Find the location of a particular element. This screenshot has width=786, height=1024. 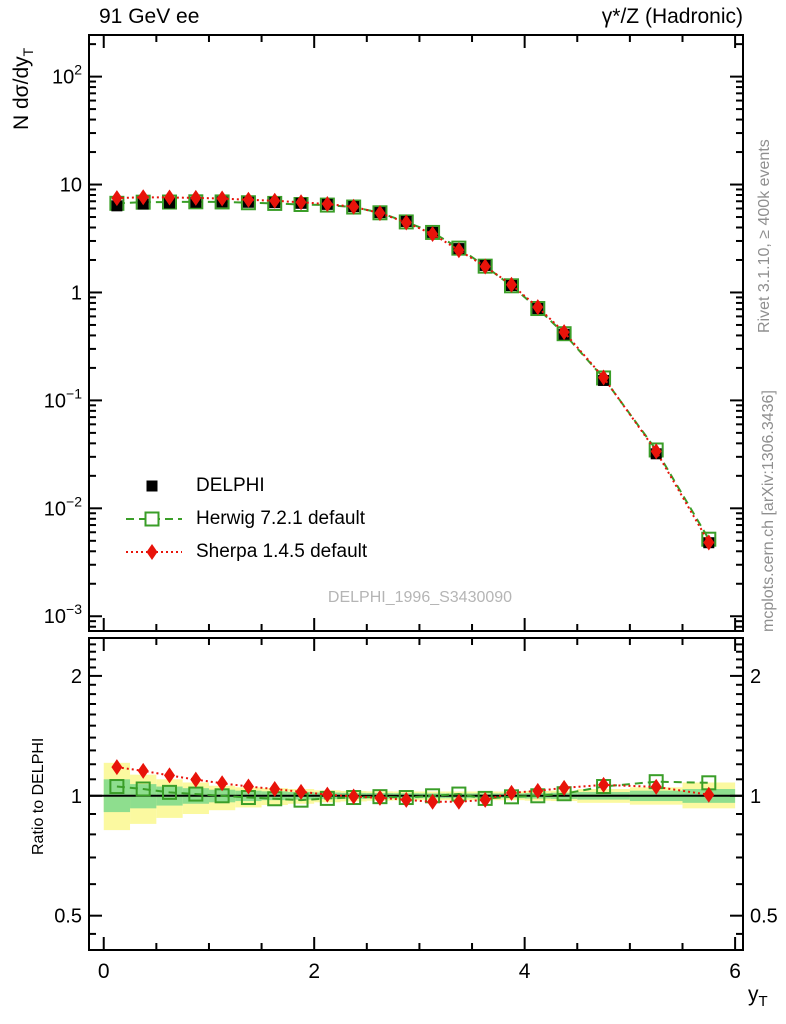

ratio-right-tick-label: 2 is located at coordinates (755, 677).